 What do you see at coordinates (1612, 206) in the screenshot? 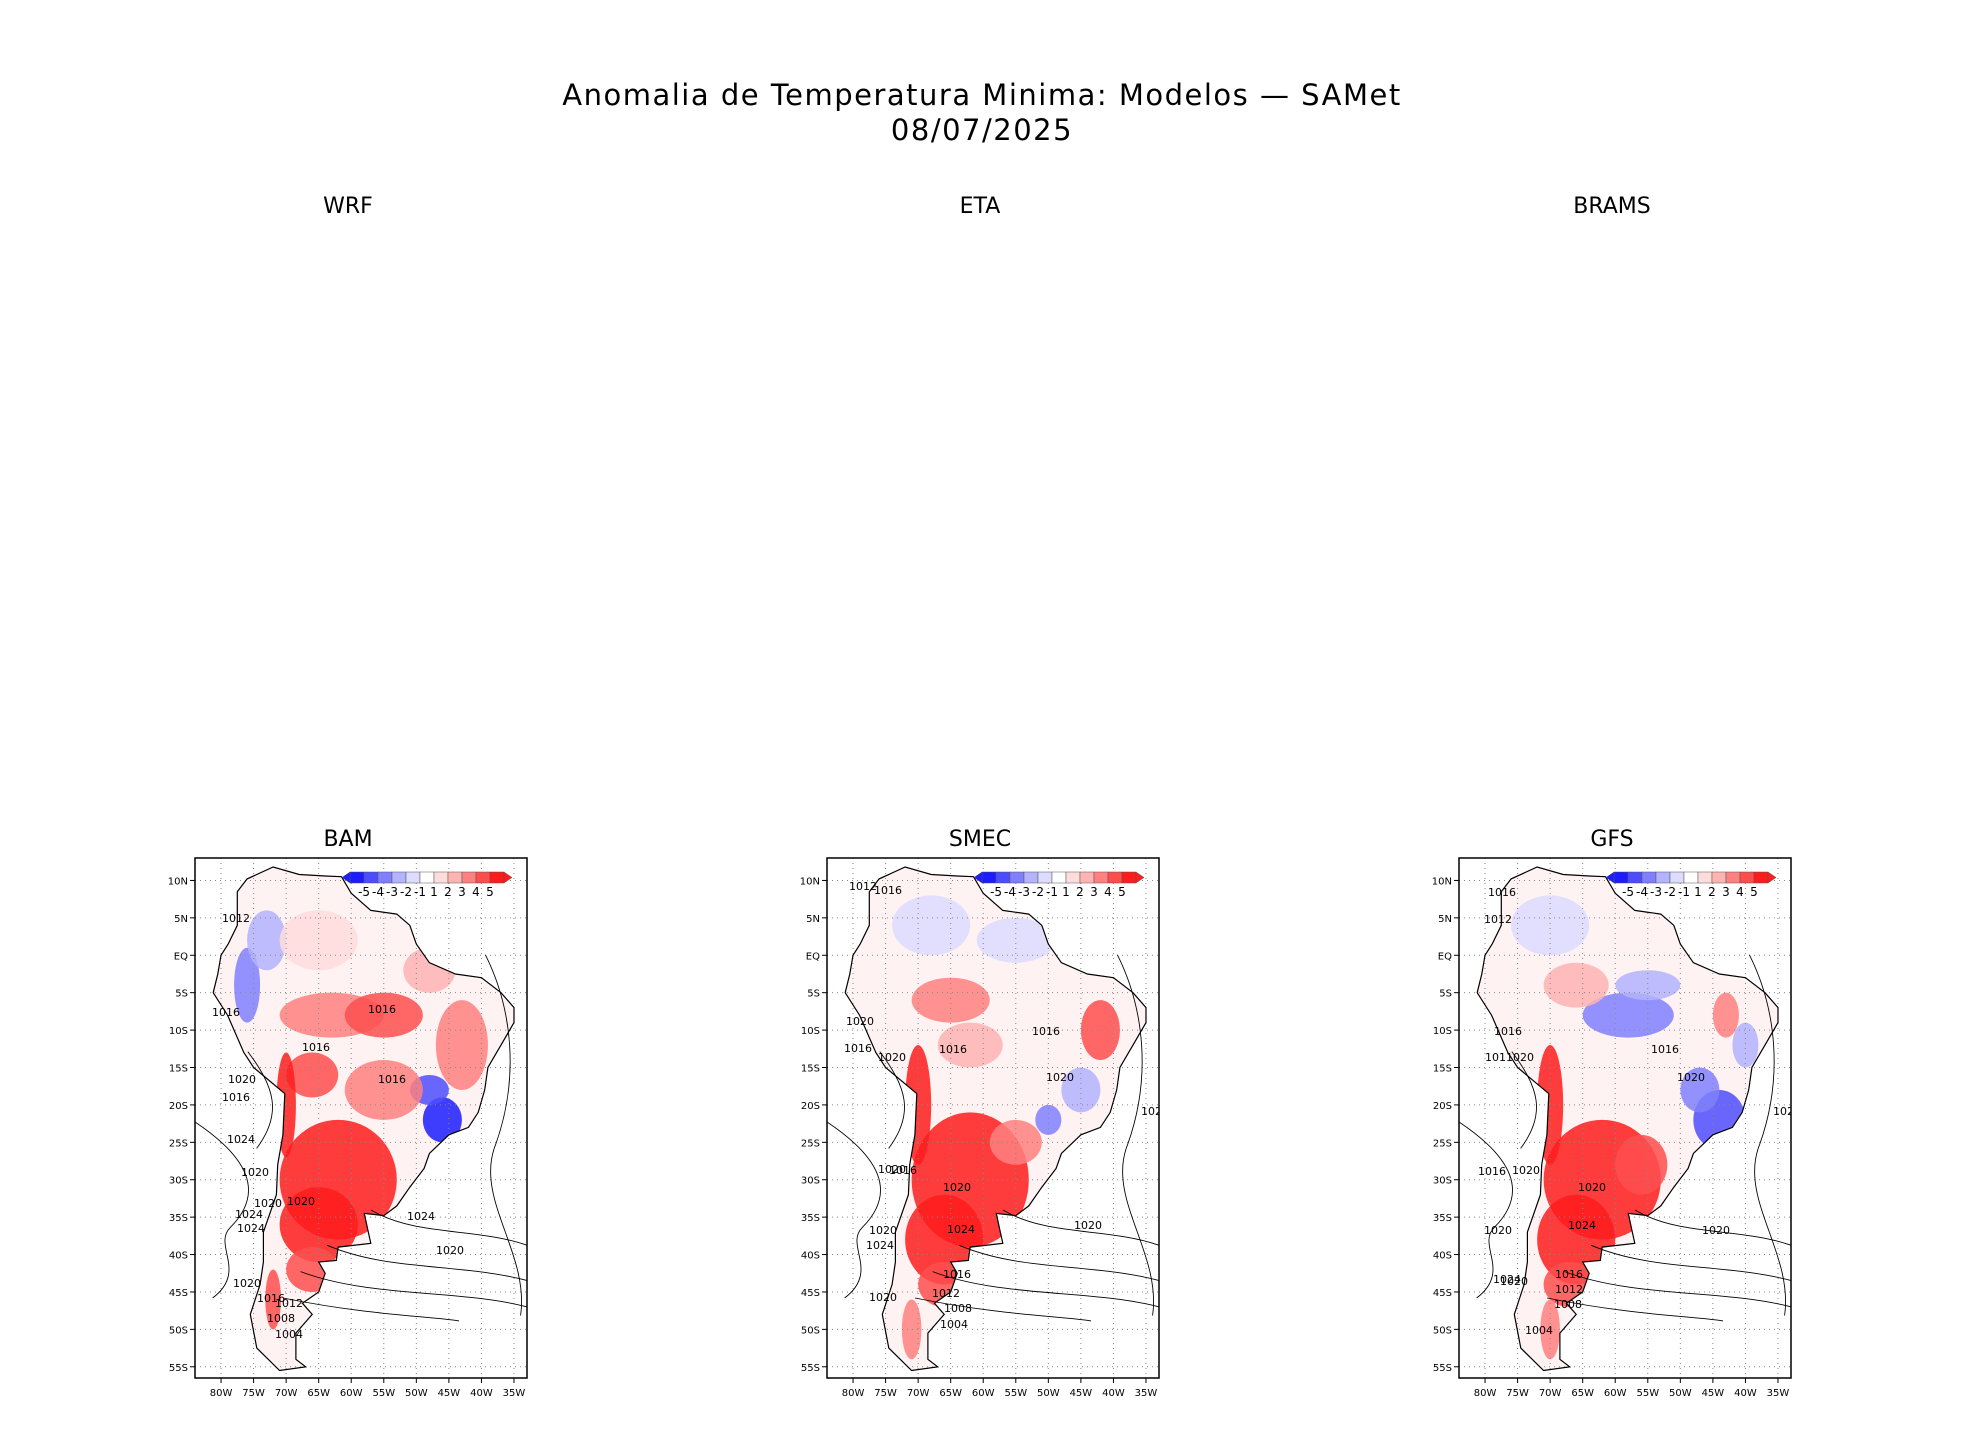
I see `panel-title-brams: BRAMS` at bounding box center [1612, 206].